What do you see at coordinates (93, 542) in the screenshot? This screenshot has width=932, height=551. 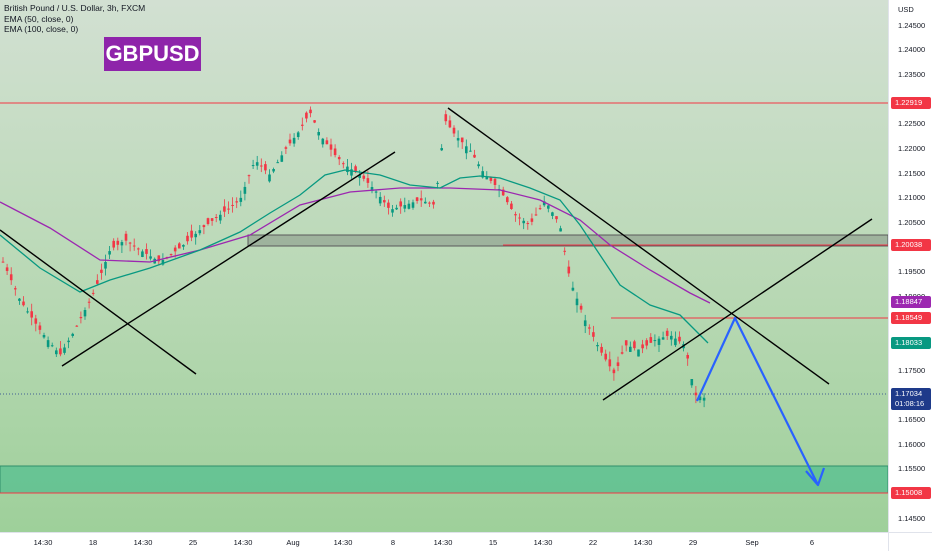 I see `time-tick: 18` at bounding box center [93, 542].